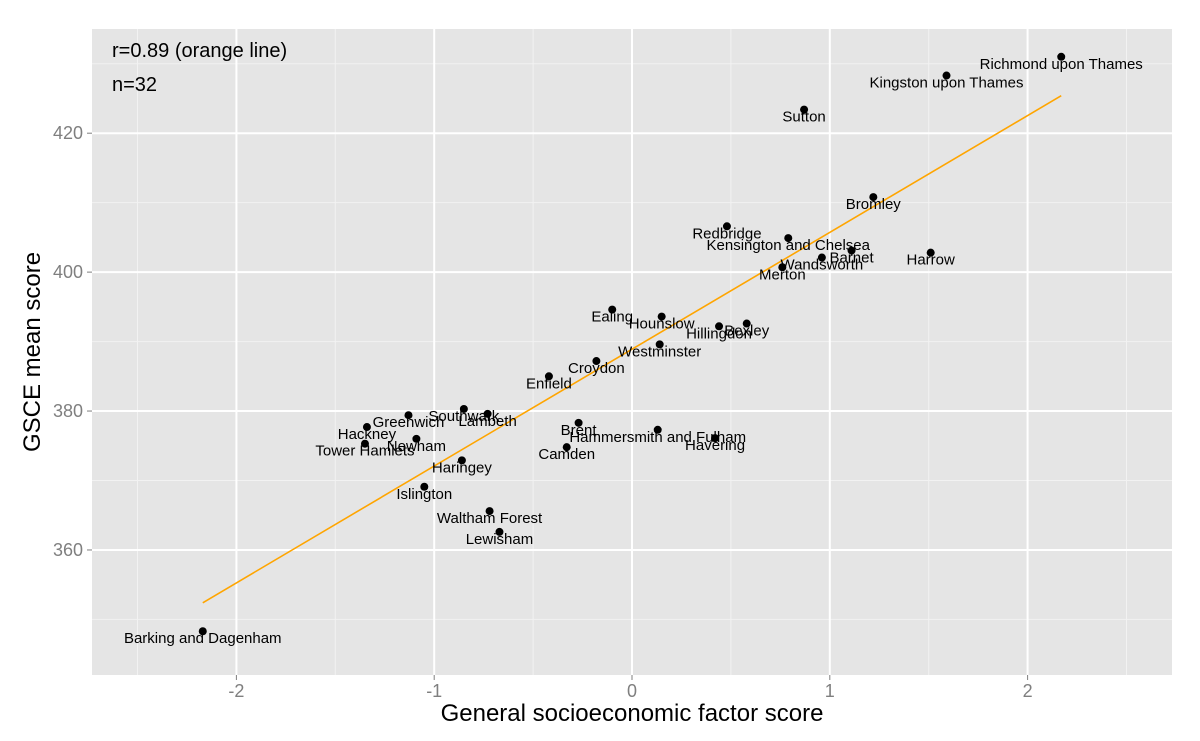 The height and width of the screenshot is (741, 1200). I want to click on y-axis-title: GSCE mean score, so click(32, 352).